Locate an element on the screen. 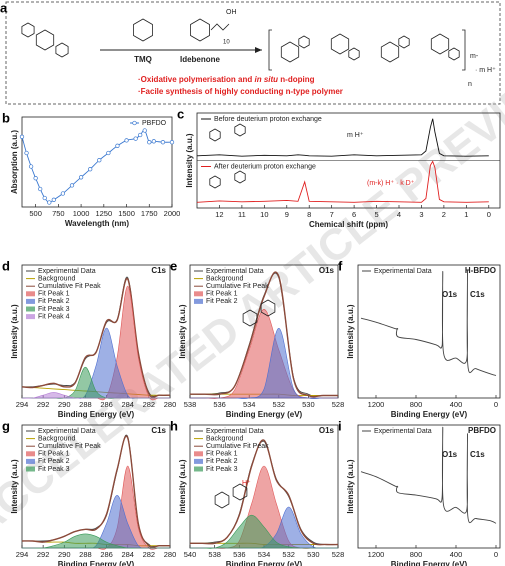 The height and width of the screenshot is (566, 505). x-tick-label: 500 is located at coordinates (35, 213).